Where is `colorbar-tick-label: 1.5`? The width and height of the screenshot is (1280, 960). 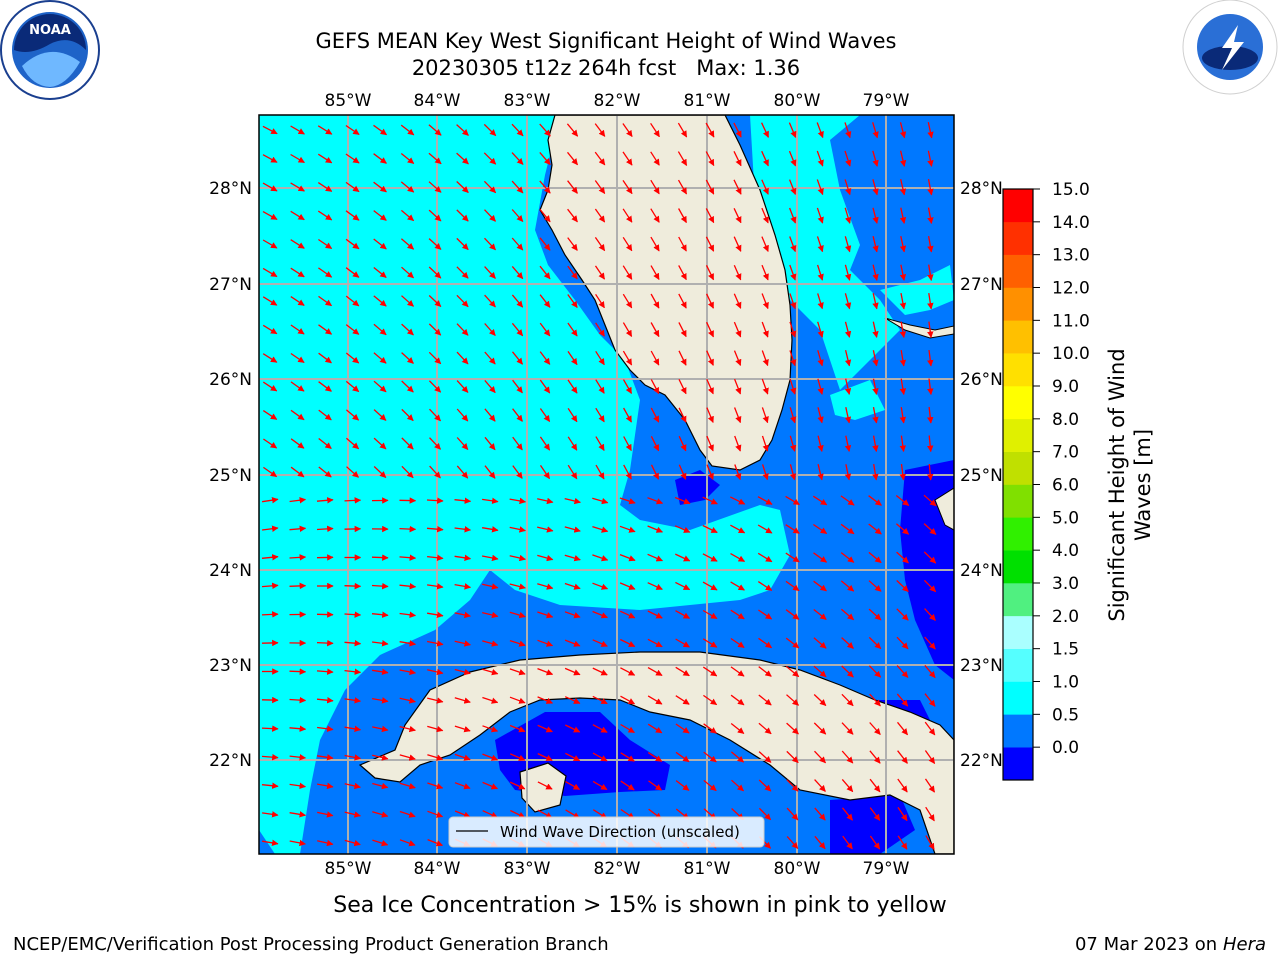
colorbar-tick-label: 1.5 is located at coordinates (1065, 650).